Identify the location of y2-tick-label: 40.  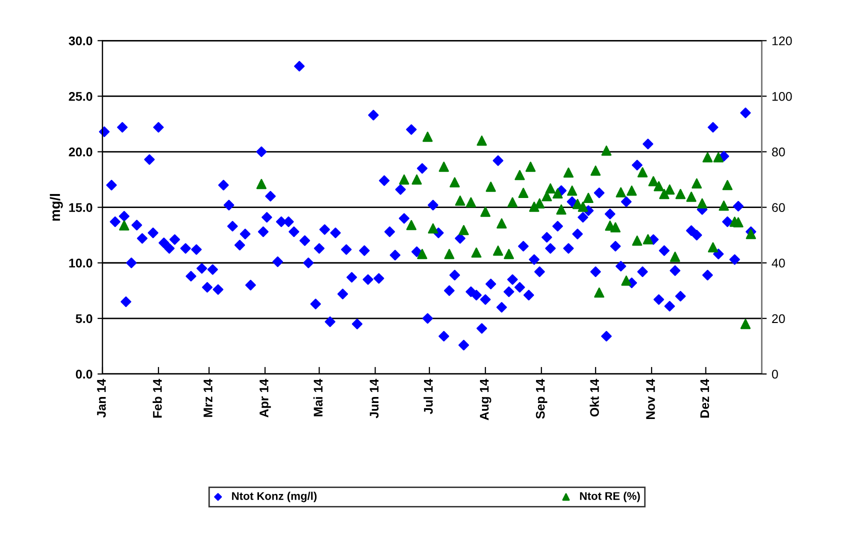
(778, 263).